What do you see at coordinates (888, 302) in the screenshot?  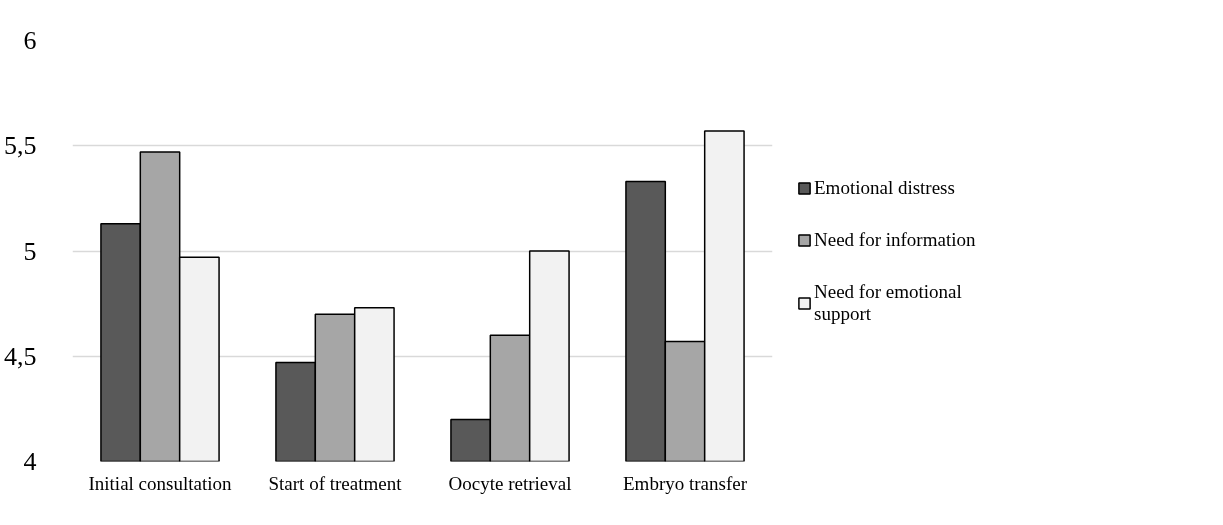 I see `legend-label: Need for emotional support` at bounding box center [888, 302].